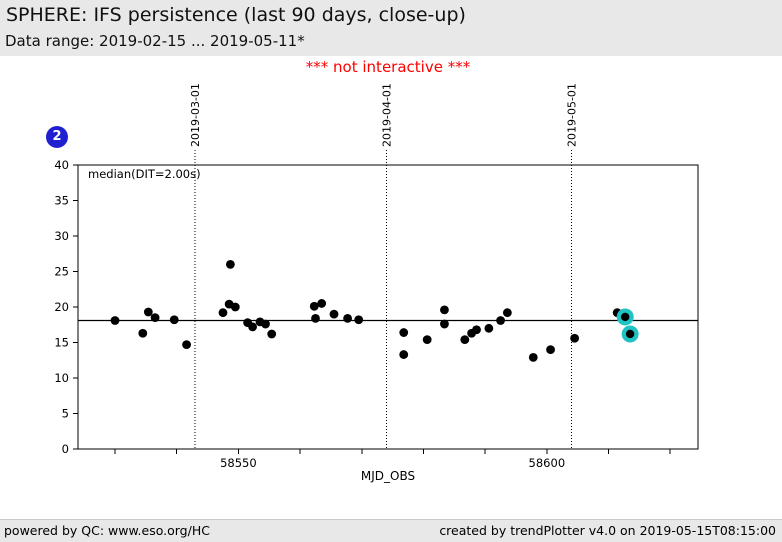 The image size is (782, 542). What do you see at coordinates (388, 476) in the screenshot?
I see `x-axis-title: MJD_OBS` at bounding box center [388, 476].